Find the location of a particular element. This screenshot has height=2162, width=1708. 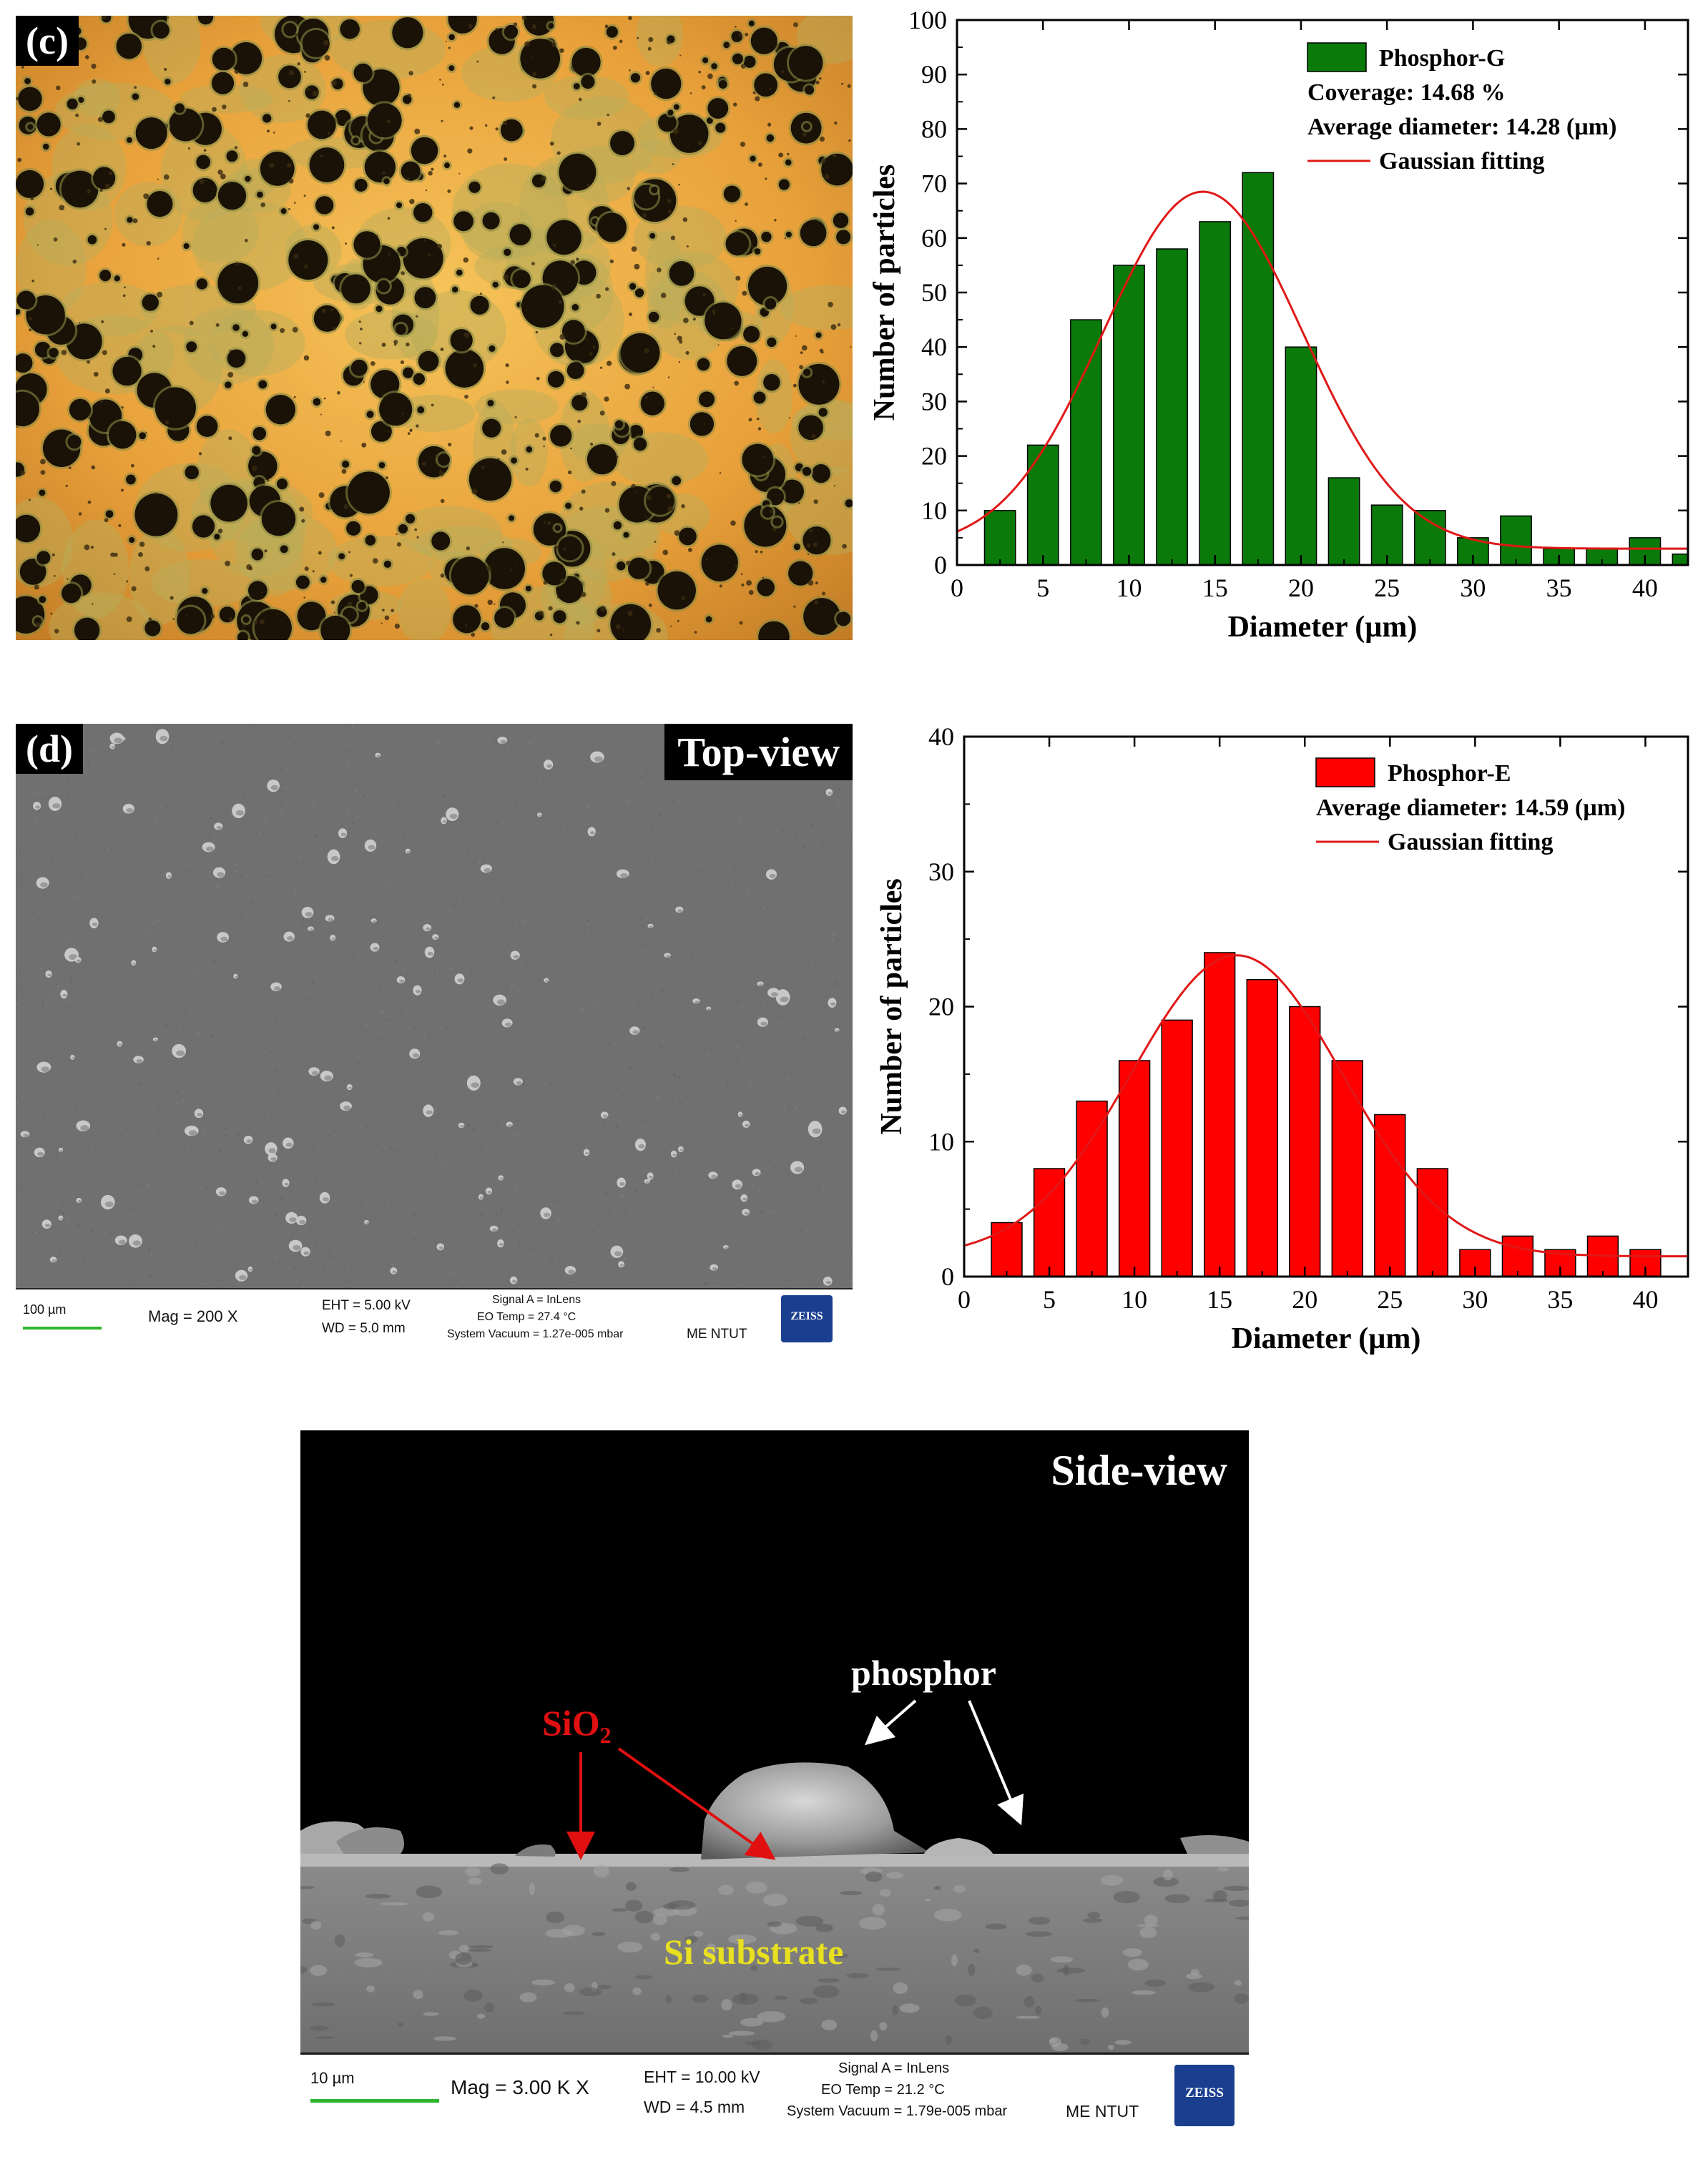

mag-readout: Mag = 200 X is located at coordinates (193, 1316).